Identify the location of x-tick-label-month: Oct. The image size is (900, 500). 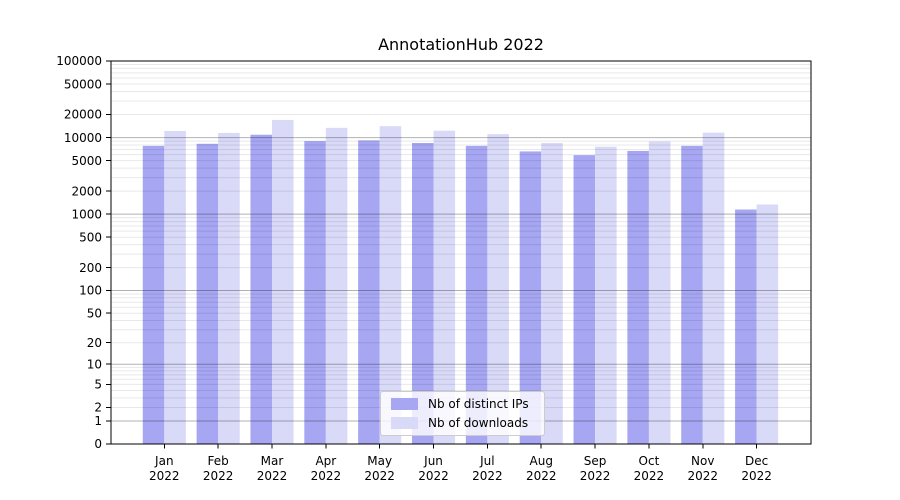
(649, 461).